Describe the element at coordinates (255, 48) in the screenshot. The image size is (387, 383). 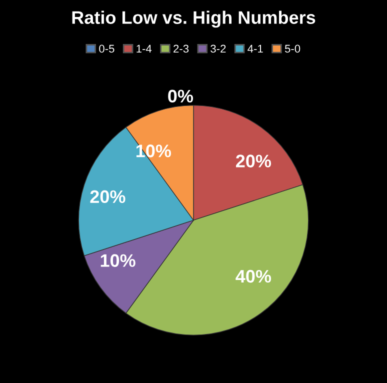
I see `legend-label: 4-1` at that location.